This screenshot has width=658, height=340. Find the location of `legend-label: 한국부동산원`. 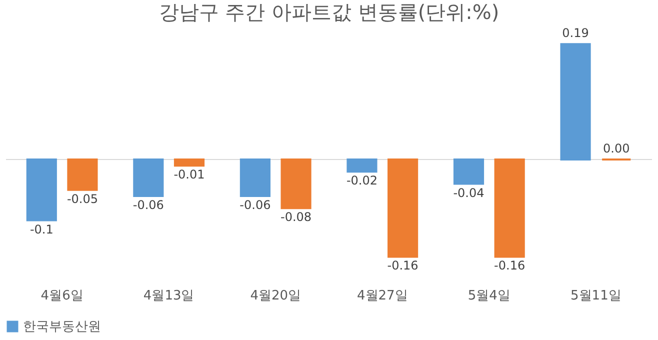

legend-label: 한국부동산원 is located at coordinates (62, 327).